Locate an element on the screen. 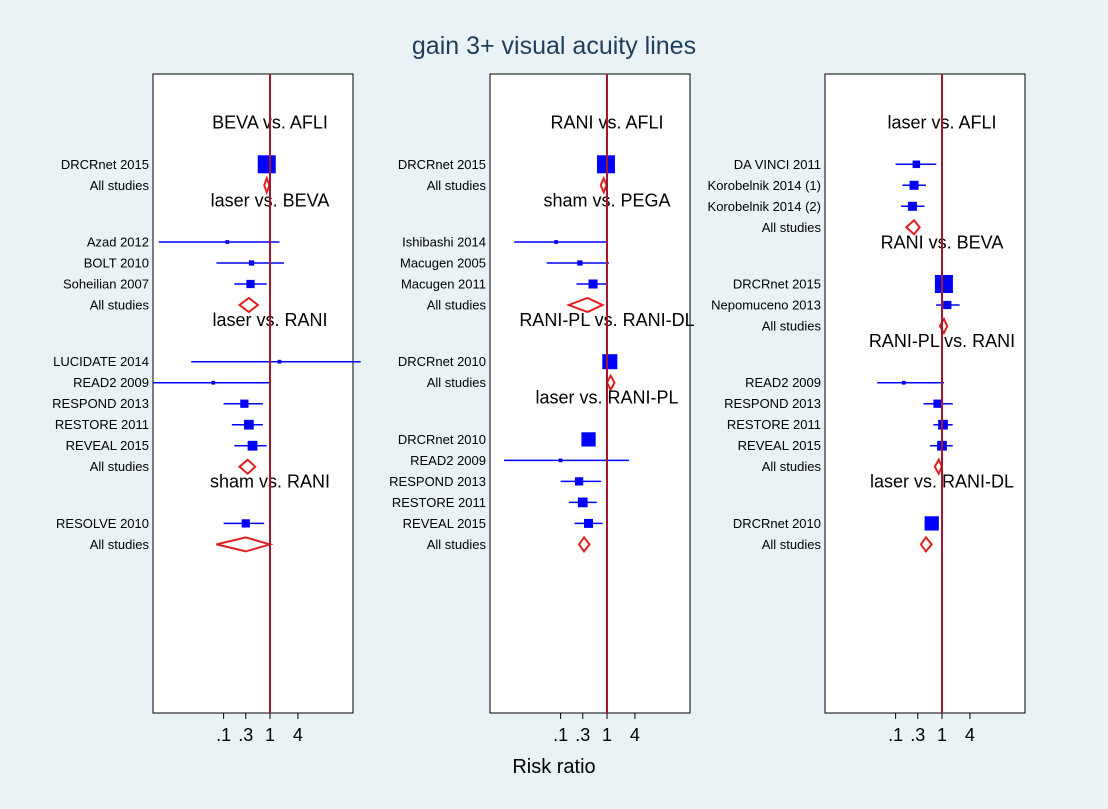 The width and height of the screenshot is (1108, 809). study-label: Azad 2012 is located at coordinates (118, 242).